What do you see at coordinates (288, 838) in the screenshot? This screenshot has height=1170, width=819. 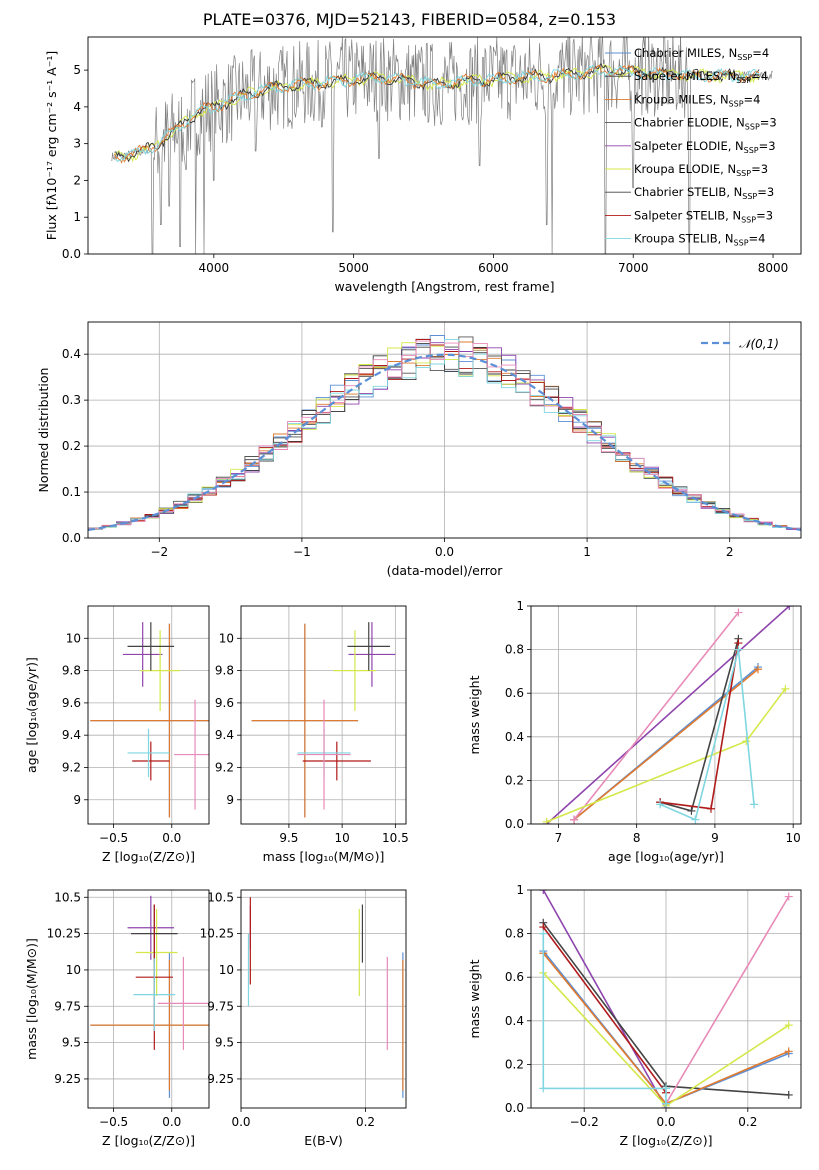 I see `x-tick-label: 9.5` at bounding box center [288, 838].